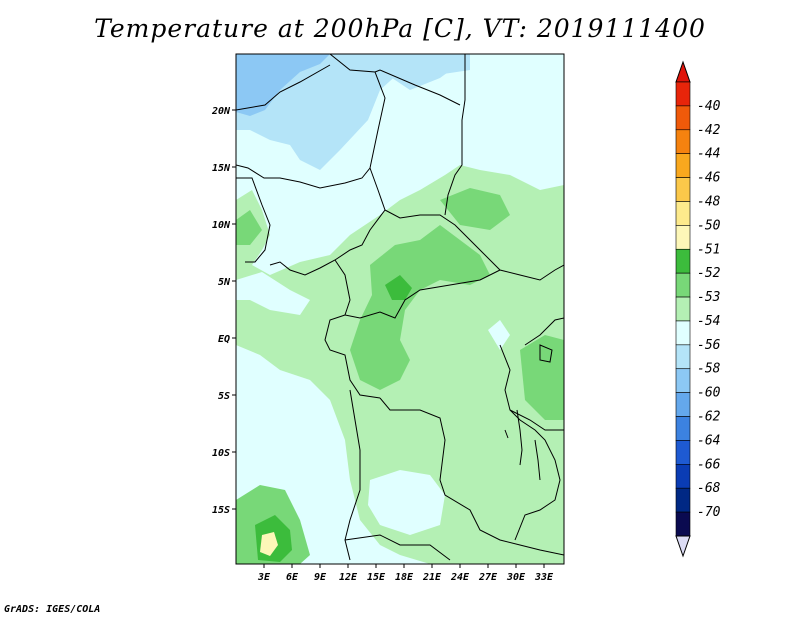 The image size is (800, 618). What do you see at coordinates (283, 85) in the screenshot?
I see `band-58-northwest` at bounding box center [283, 85].